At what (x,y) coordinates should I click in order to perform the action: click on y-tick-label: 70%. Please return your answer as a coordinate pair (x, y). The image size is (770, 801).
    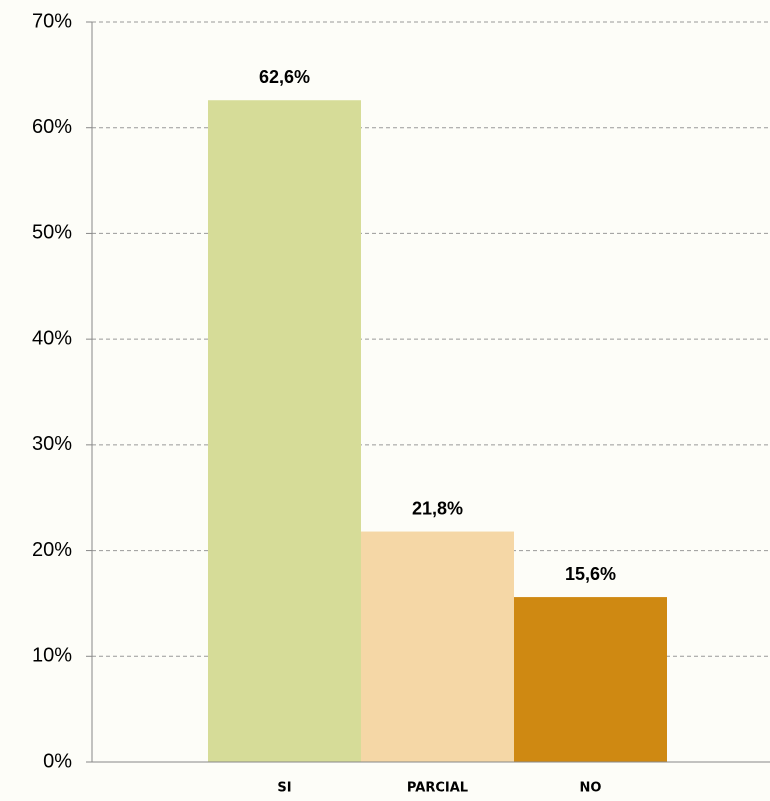
    Looking at the image, I should click on (52, 21).